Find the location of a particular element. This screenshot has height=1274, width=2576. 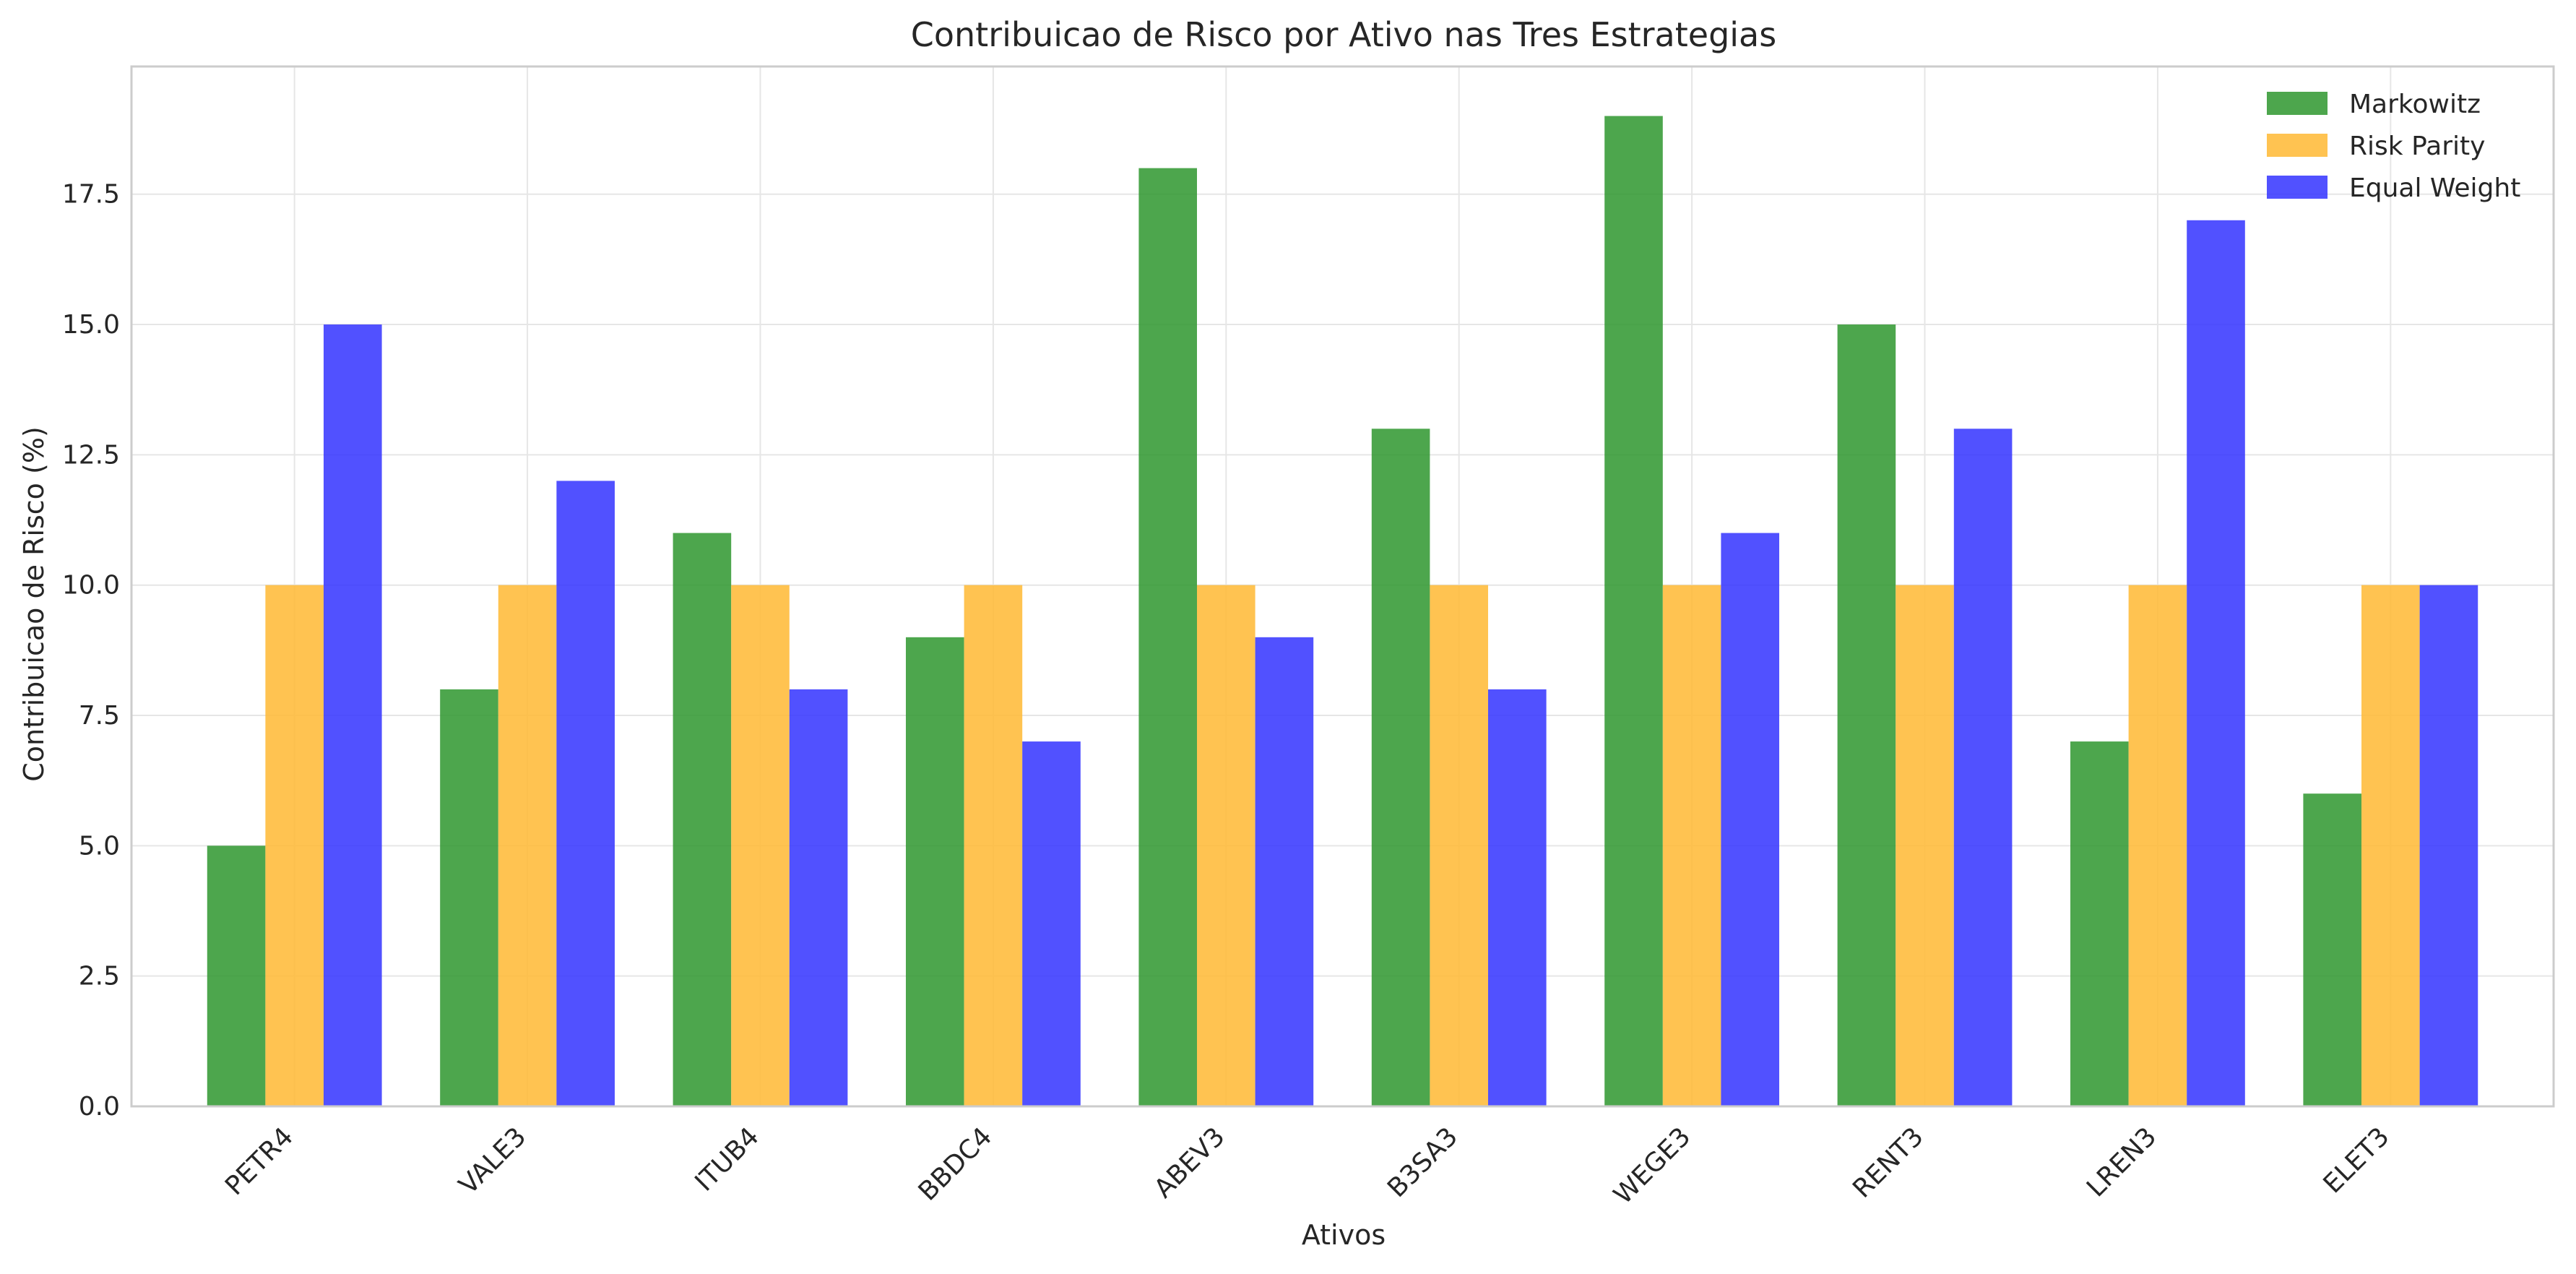

bar-risk-parity-itub4 is located at coordinates (760, 845).